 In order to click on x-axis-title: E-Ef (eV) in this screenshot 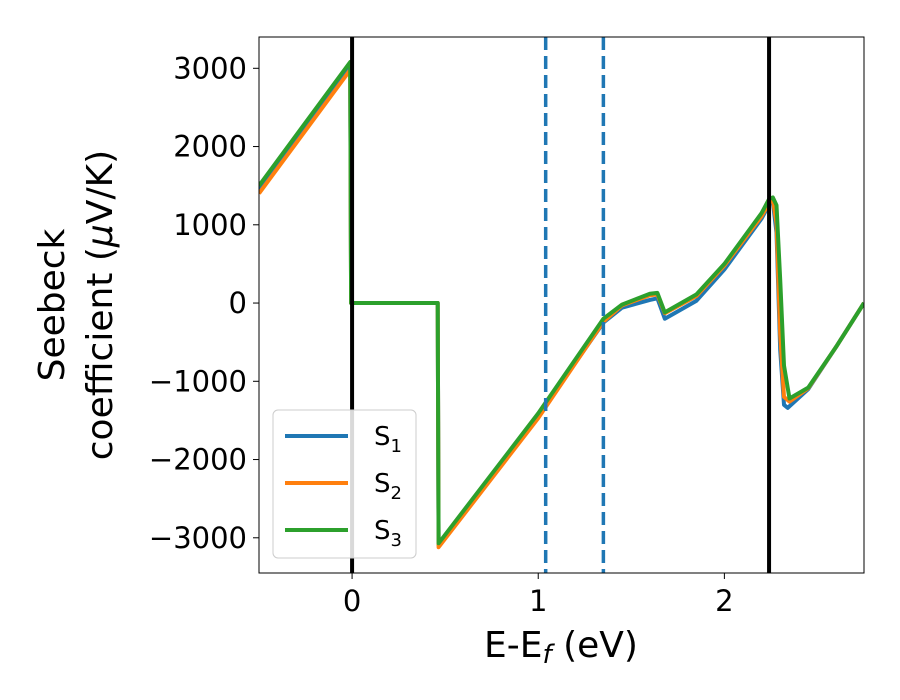, I will do `click(561, 647)`.